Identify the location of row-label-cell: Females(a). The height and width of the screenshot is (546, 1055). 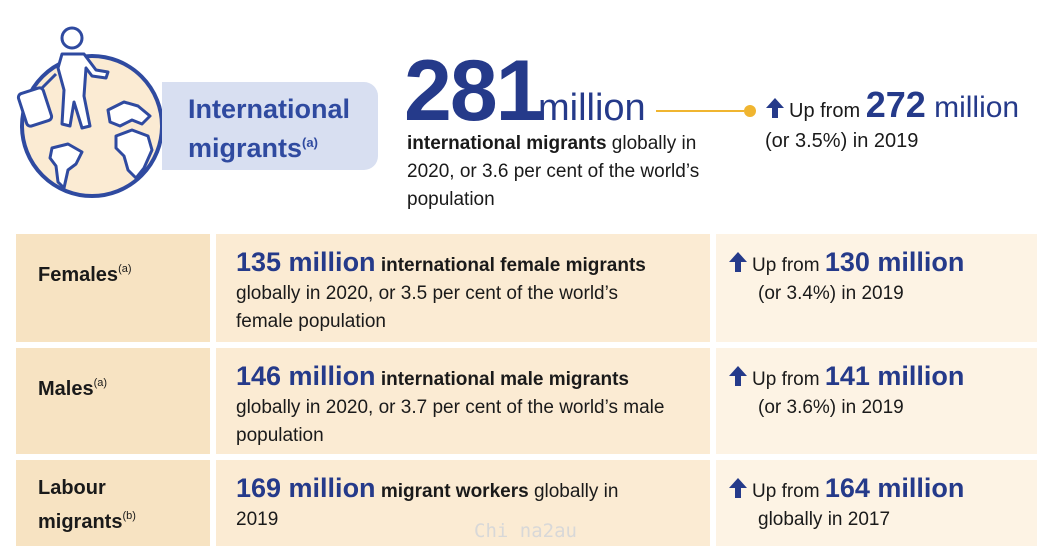
(113, 288).